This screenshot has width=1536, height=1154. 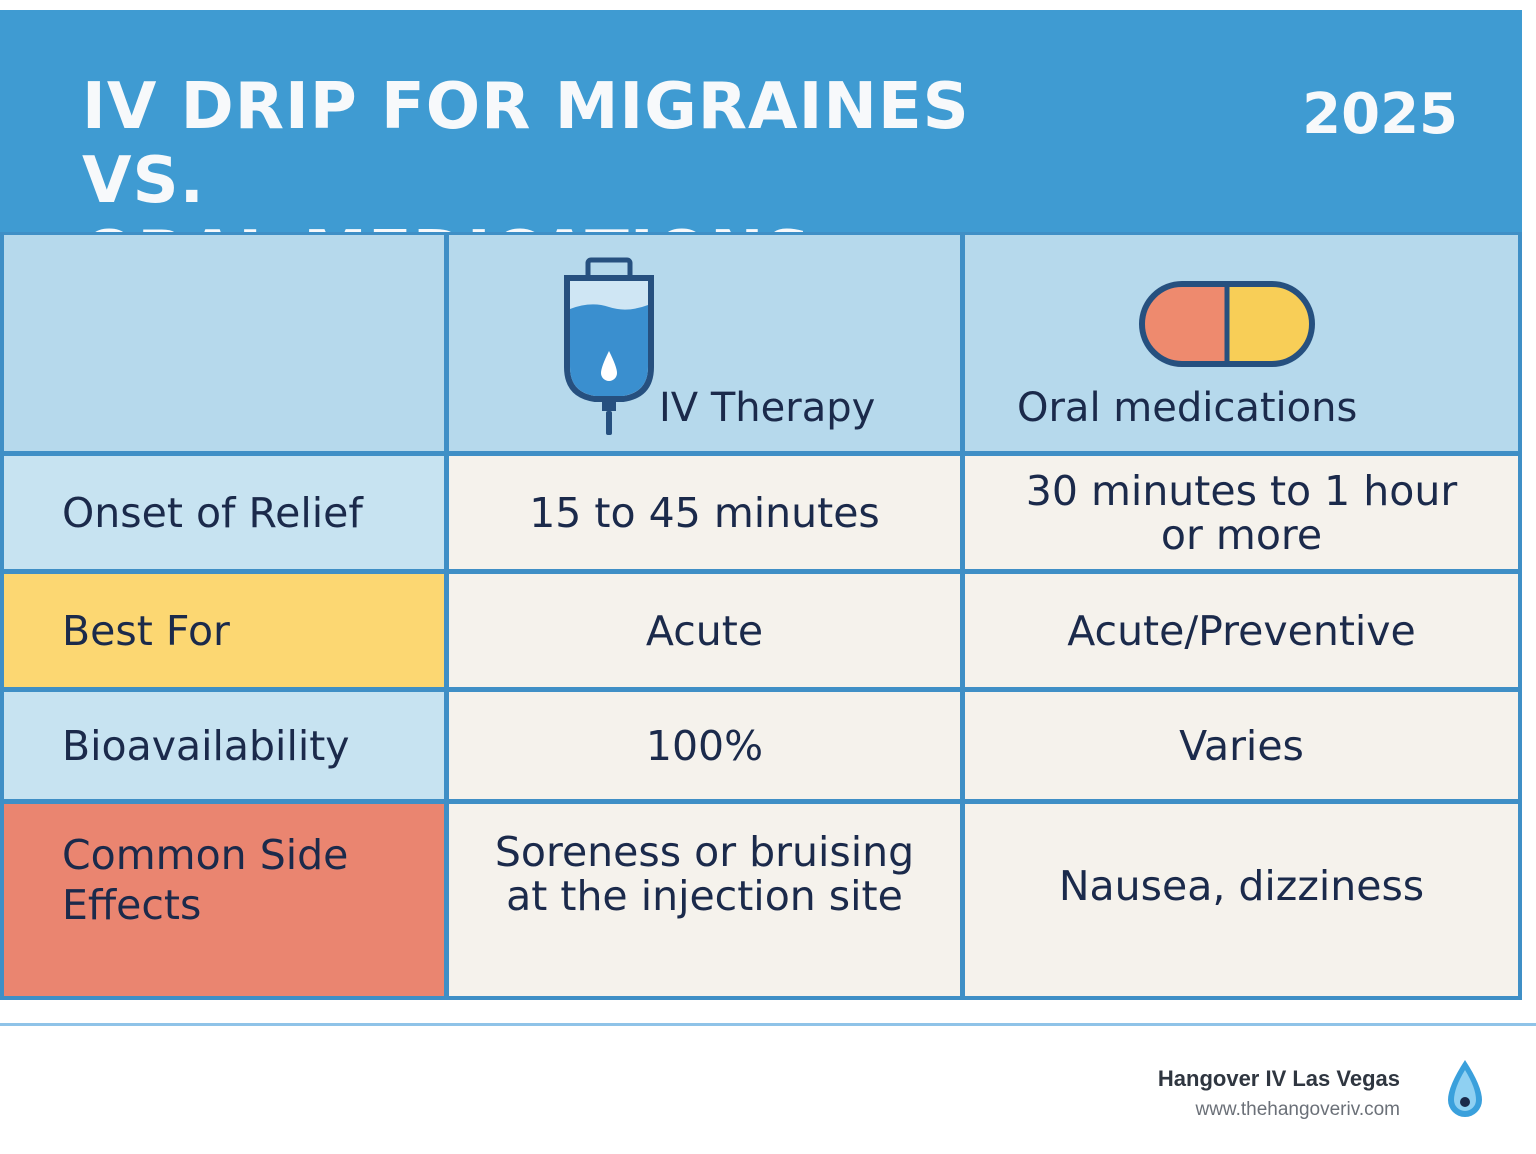 I want to click on cell-bioavailability-oral: Varies, so click(x=1241, y=745).